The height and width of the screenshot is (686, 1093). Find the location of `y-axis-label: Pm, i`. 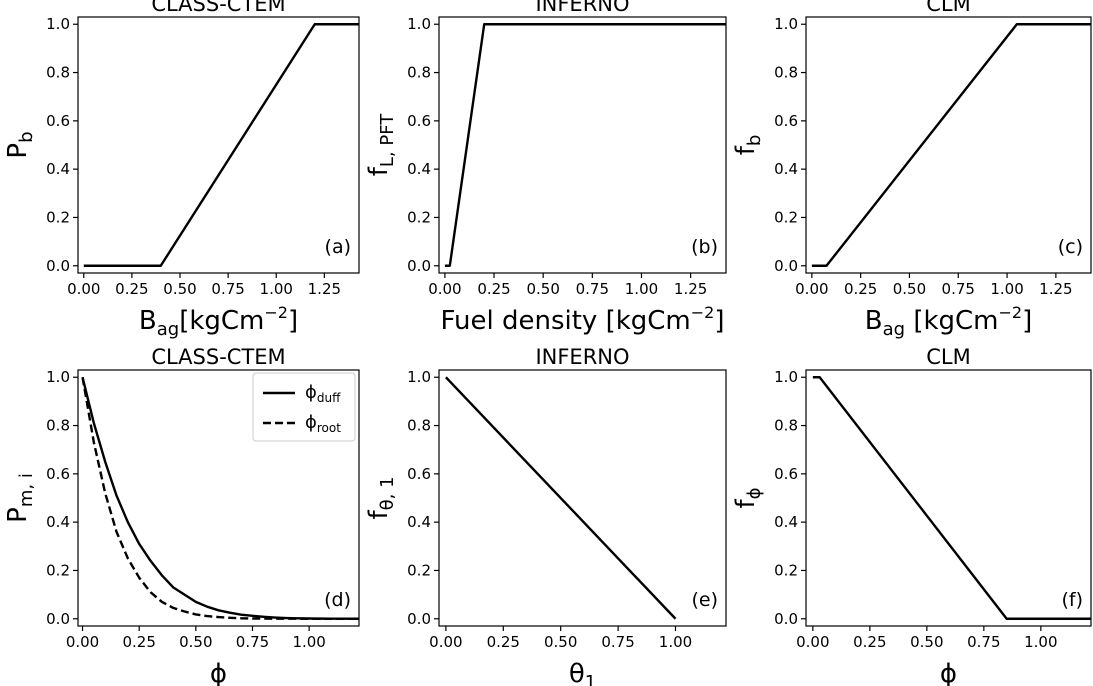

y-axis-label: Pm, i is located at coordinates (20, 498).